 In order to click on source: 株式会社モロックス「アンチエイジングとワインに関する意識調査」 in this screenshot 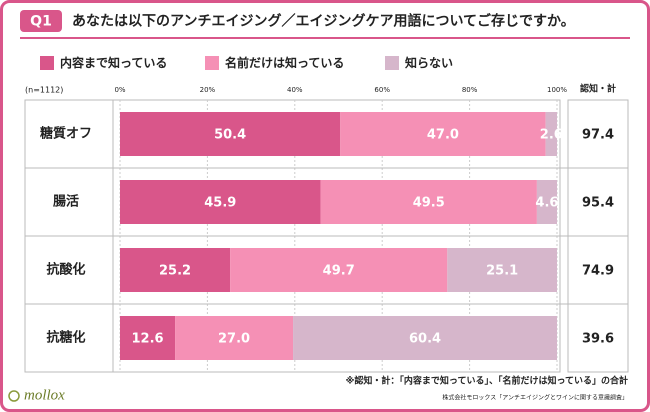, I will do `click(535, 398)`.